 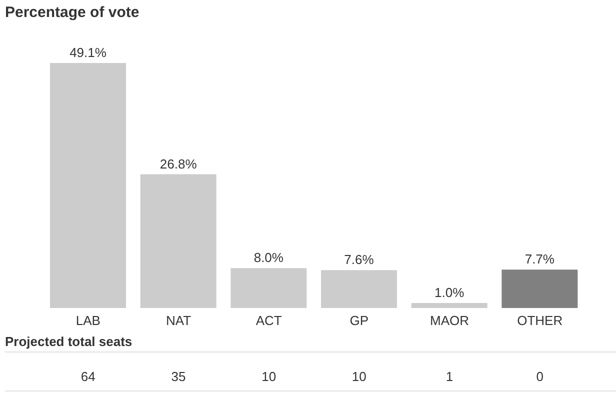 What do you see at coordinates (178, 376) in the screenshot?
I see `data-label: 35` at bounding box center [178, 376].